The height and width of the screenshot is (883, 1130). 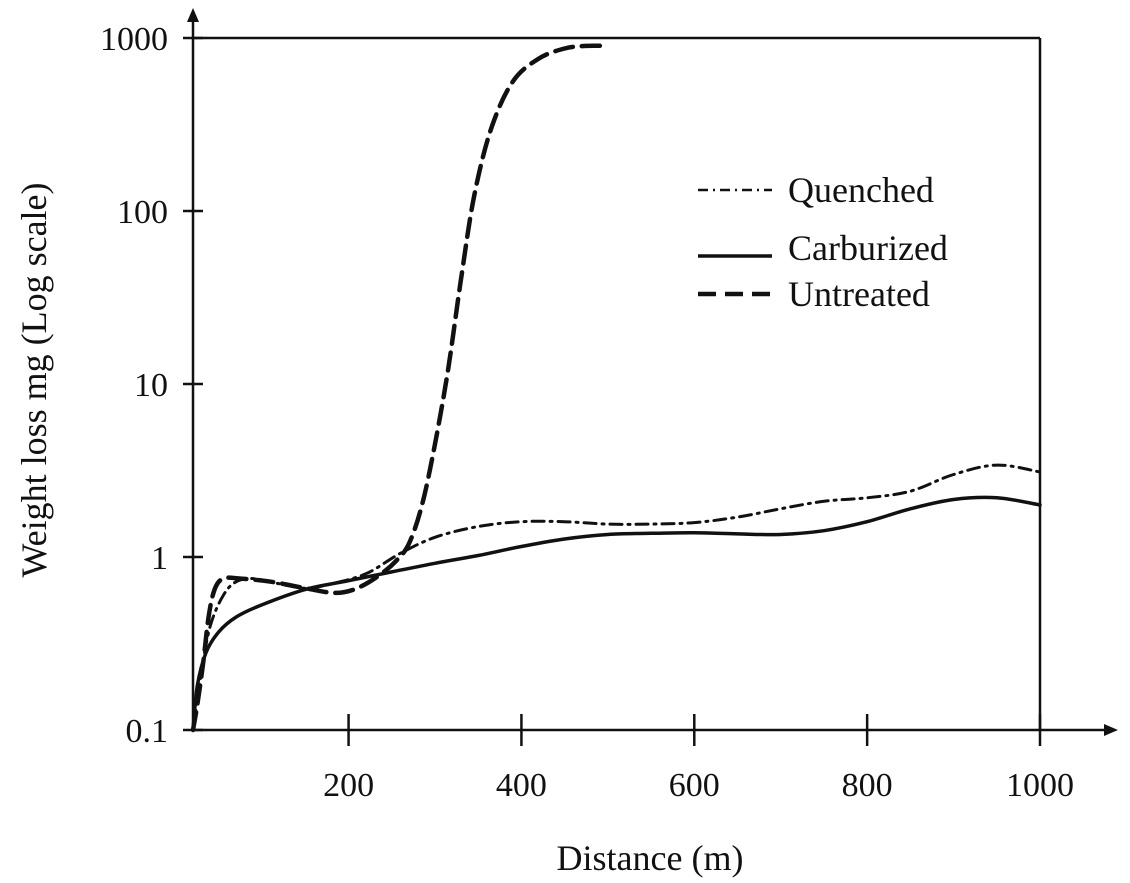 I want to click on y-tick-label: 10, so click(x=151, y=385).